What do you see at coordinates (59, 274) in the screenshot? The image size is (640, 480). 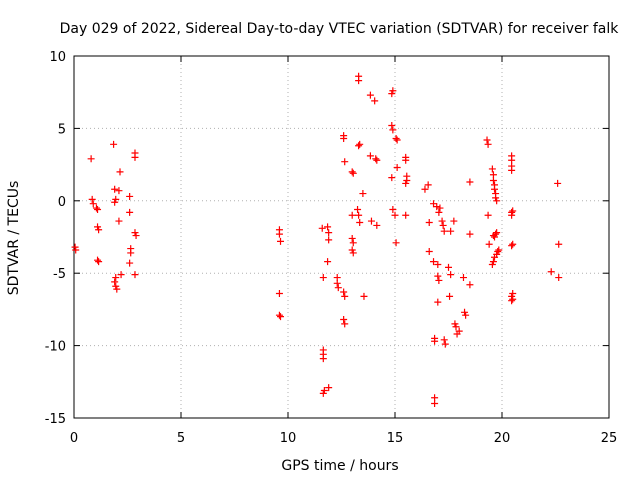 I see `y-tick-label: -5` at bounding box center [59, 274].